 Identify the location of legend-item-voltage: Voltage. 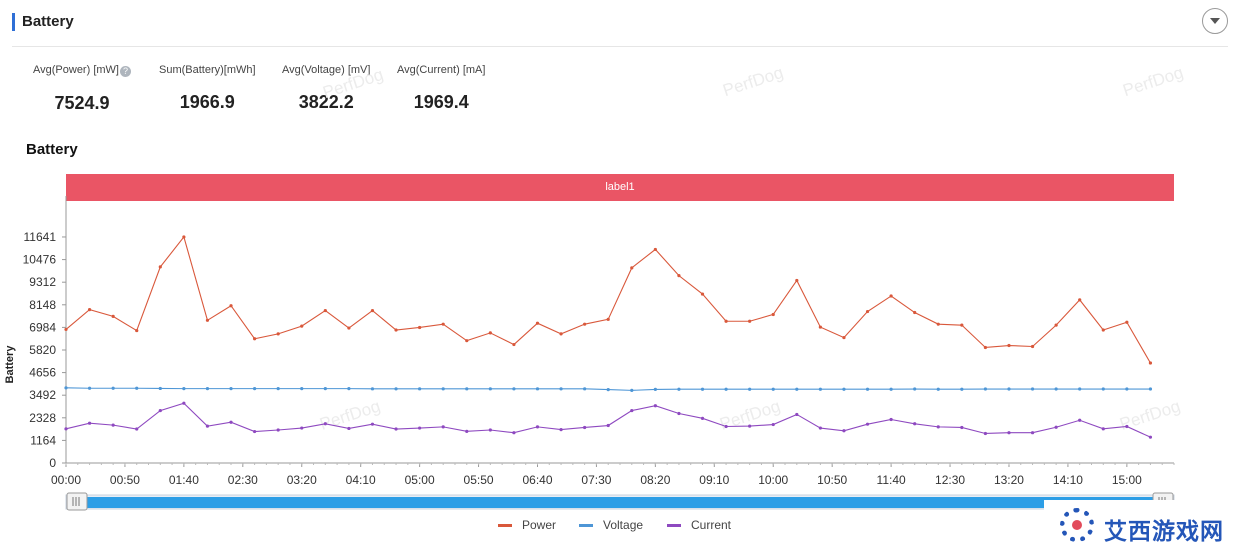
(611, 525).